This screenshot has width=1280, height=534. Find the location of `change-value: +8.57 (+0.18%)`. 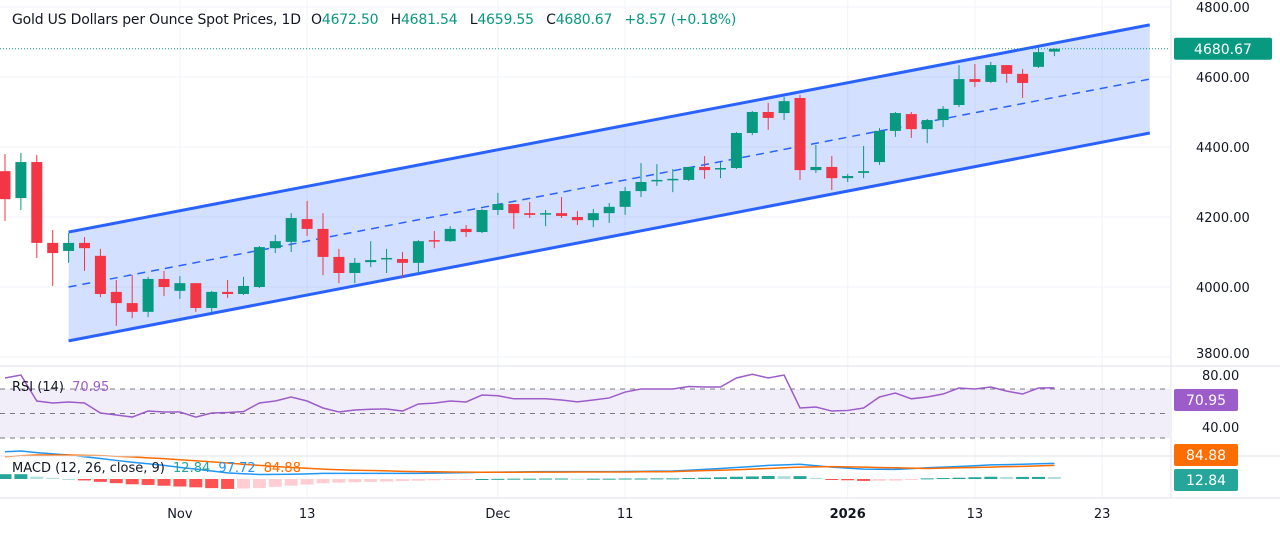

change-value: +8.57 (+0.18%) is located at coordinates (680, 20).